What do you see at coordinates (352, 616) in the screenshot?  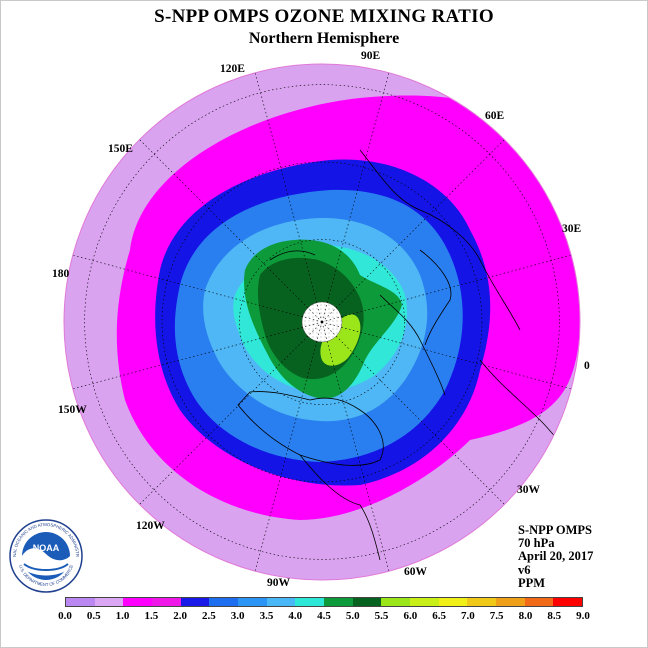 I see `colorbar-tick-label: 5.0` at bounding box center [352, 616].